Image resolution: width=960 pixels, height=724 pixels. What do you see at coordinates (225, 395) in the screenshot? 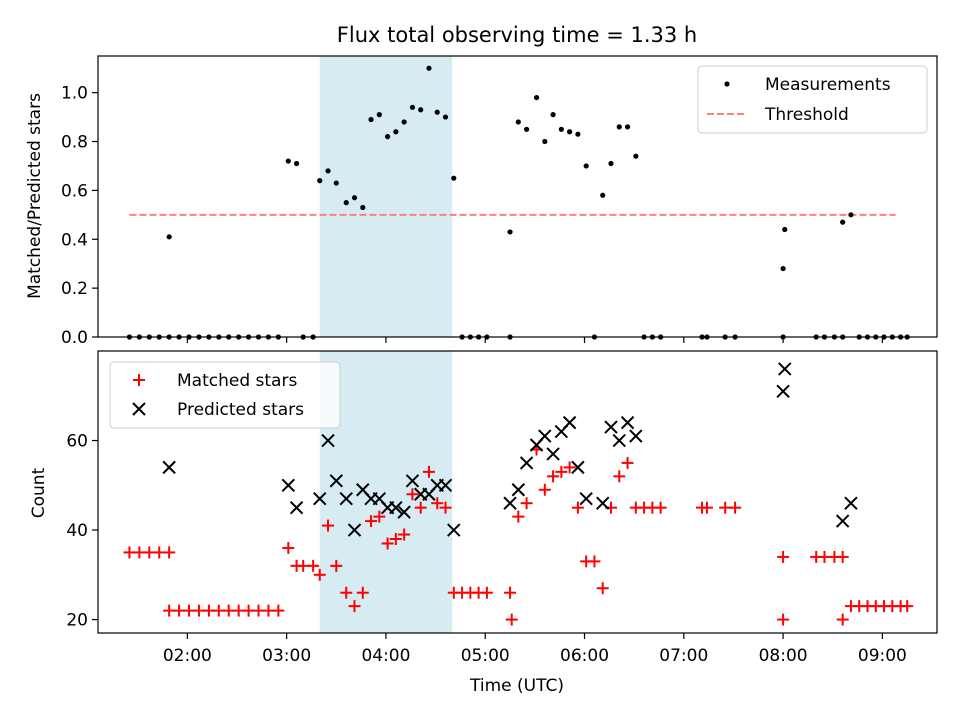
I see `bottom-legend: Matched stars Predicted stars` at bounding box center [225, 395].